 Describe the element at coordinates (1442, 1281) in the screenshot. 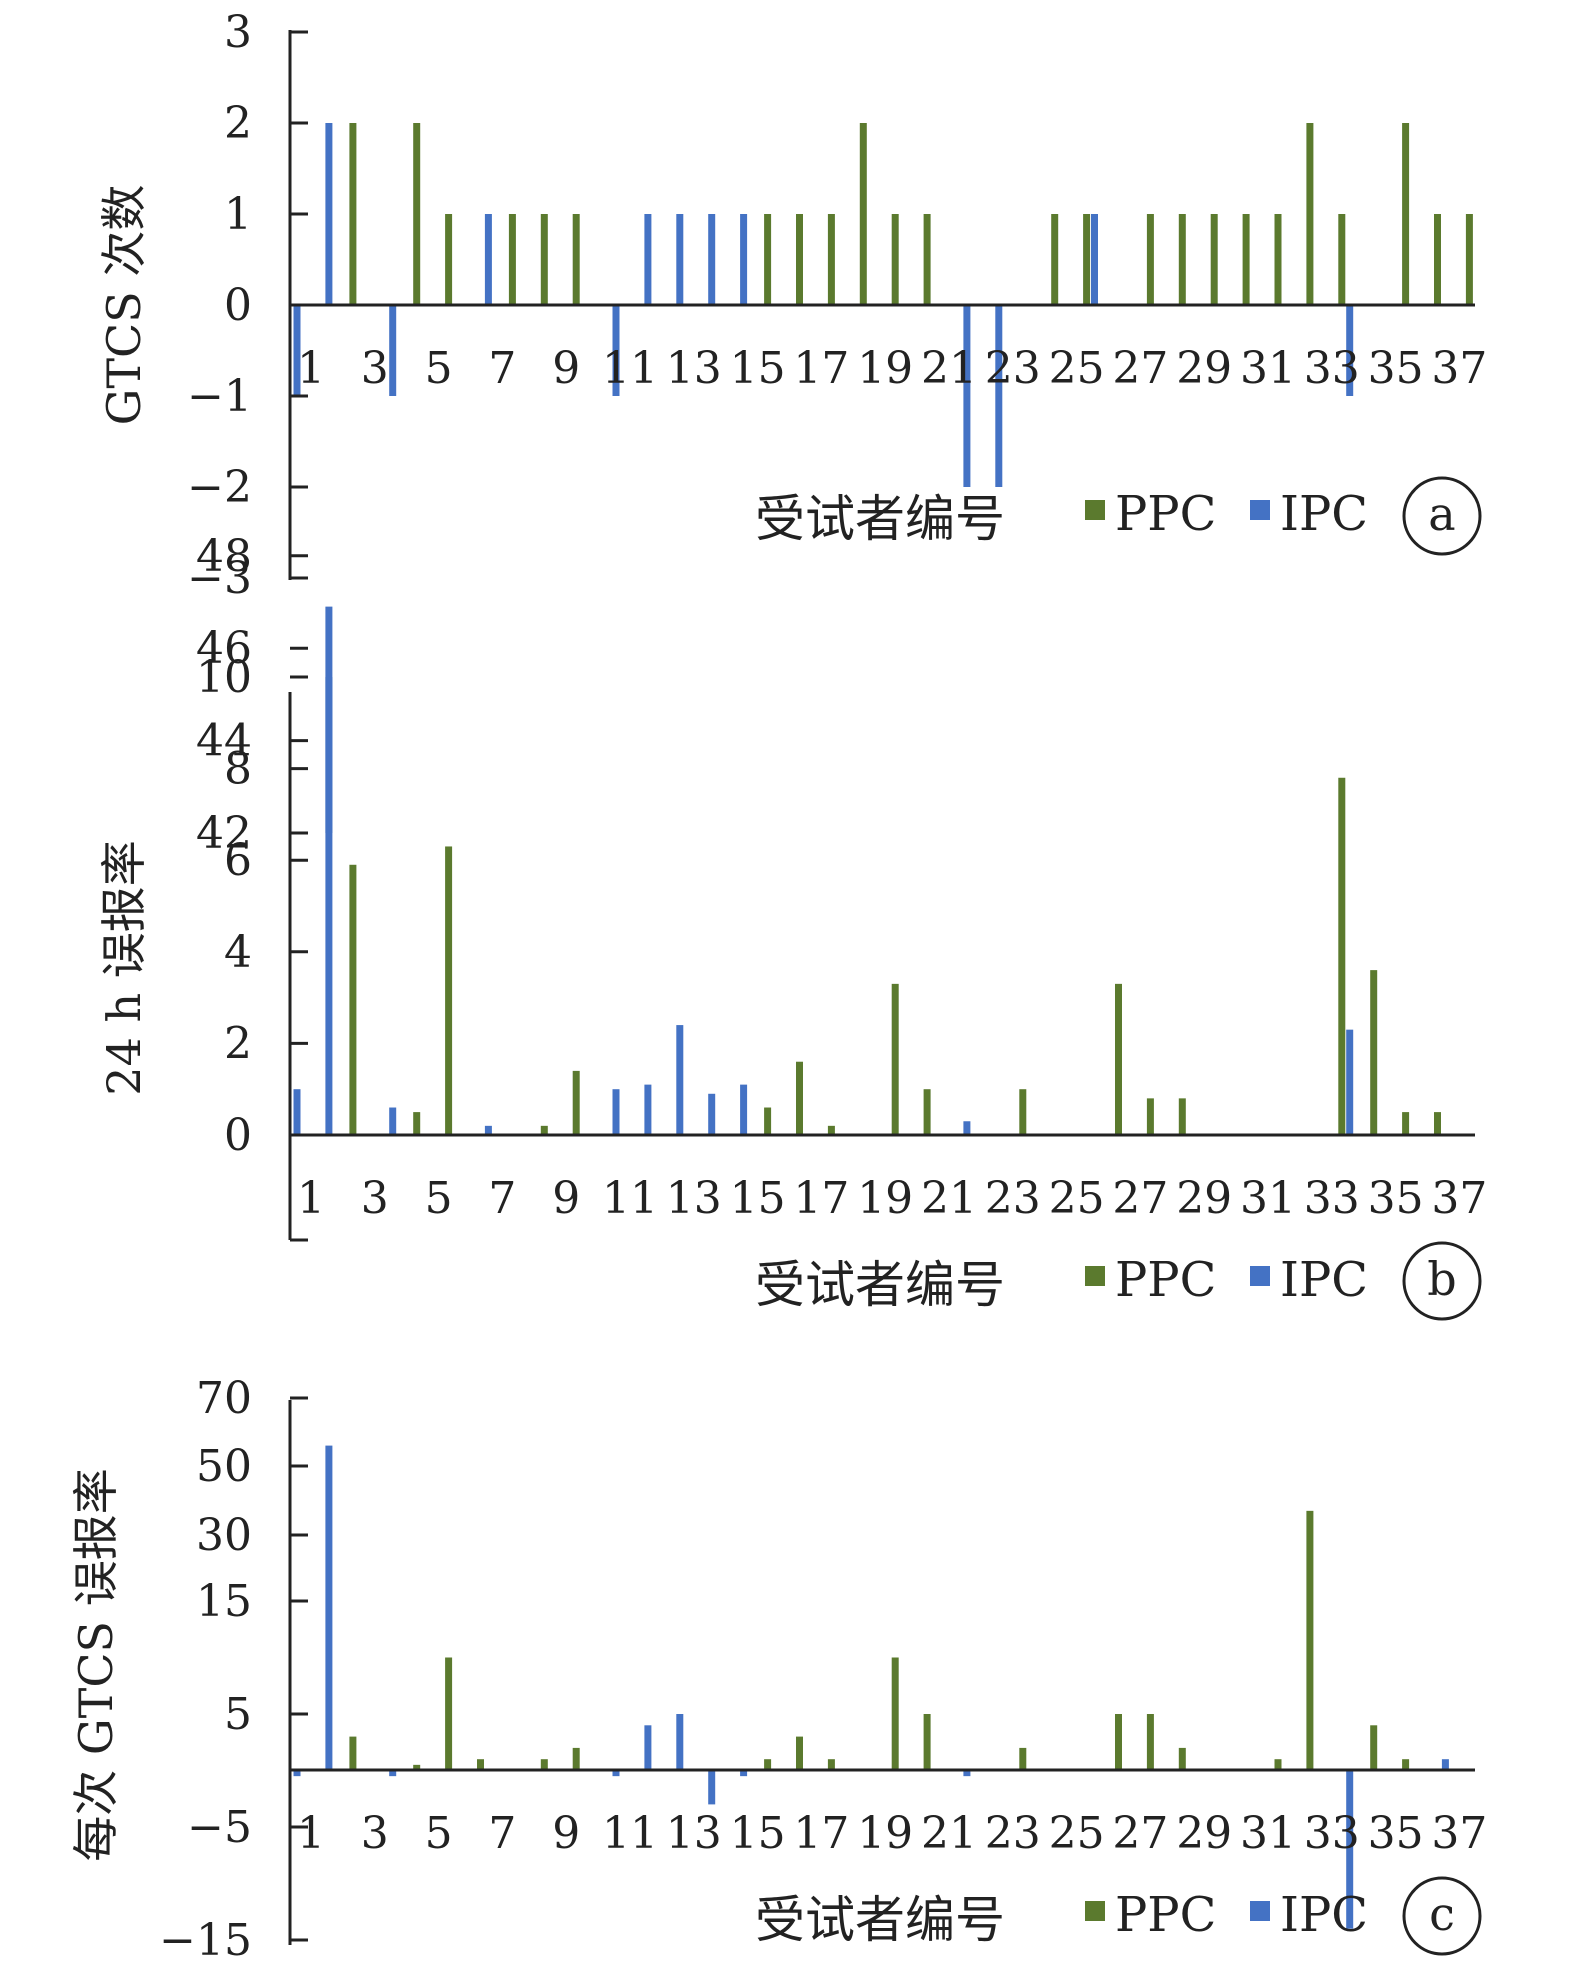

I see `panel-letter-circle` at that location.